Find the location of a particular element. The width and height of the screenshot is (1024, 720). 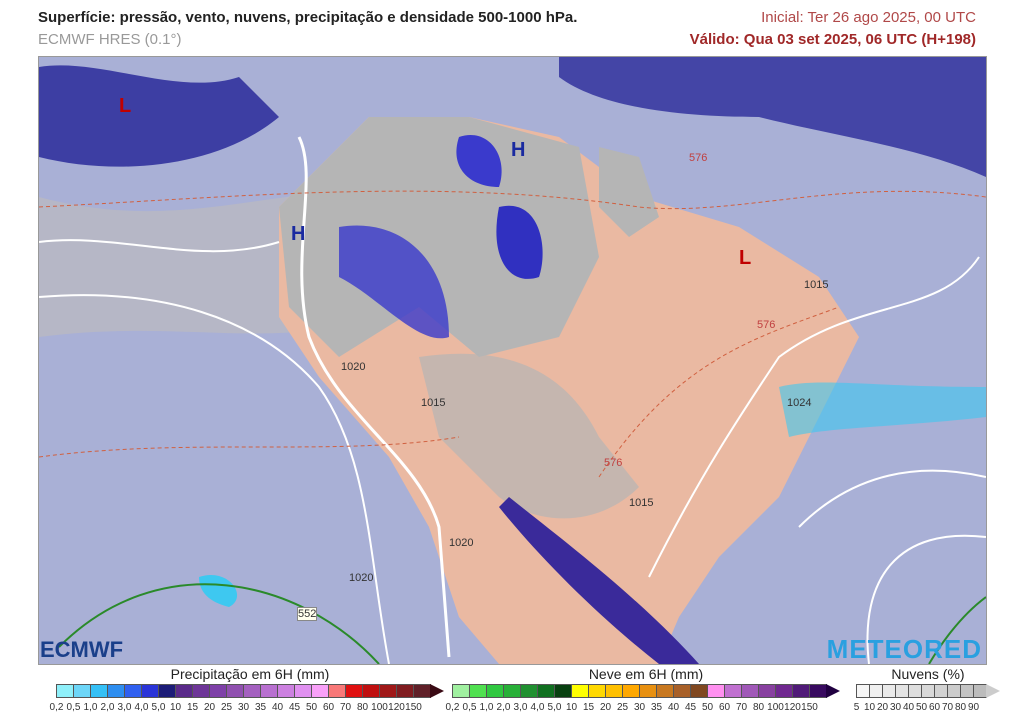

model-name: ECMWF HRES (0.1°) is located at coordinates (110, 39).